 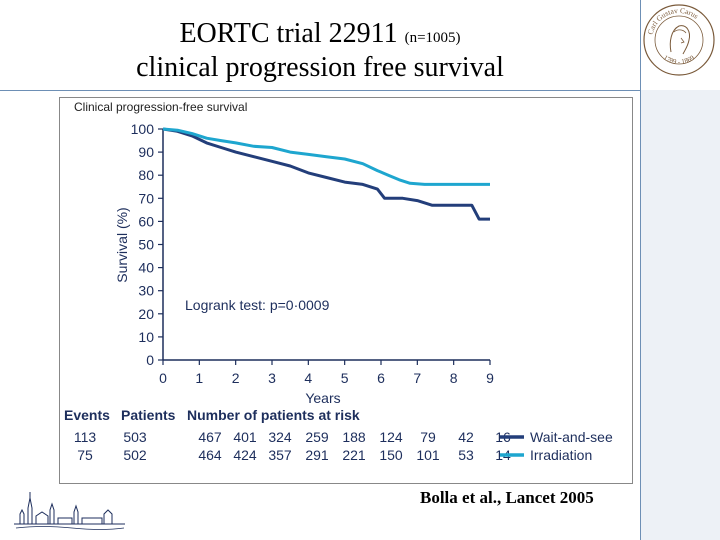 What do you see at coordinates (432, 38) in the screenshot?
I see `title-n: (n=1005)` at bounding box center [432, 38].